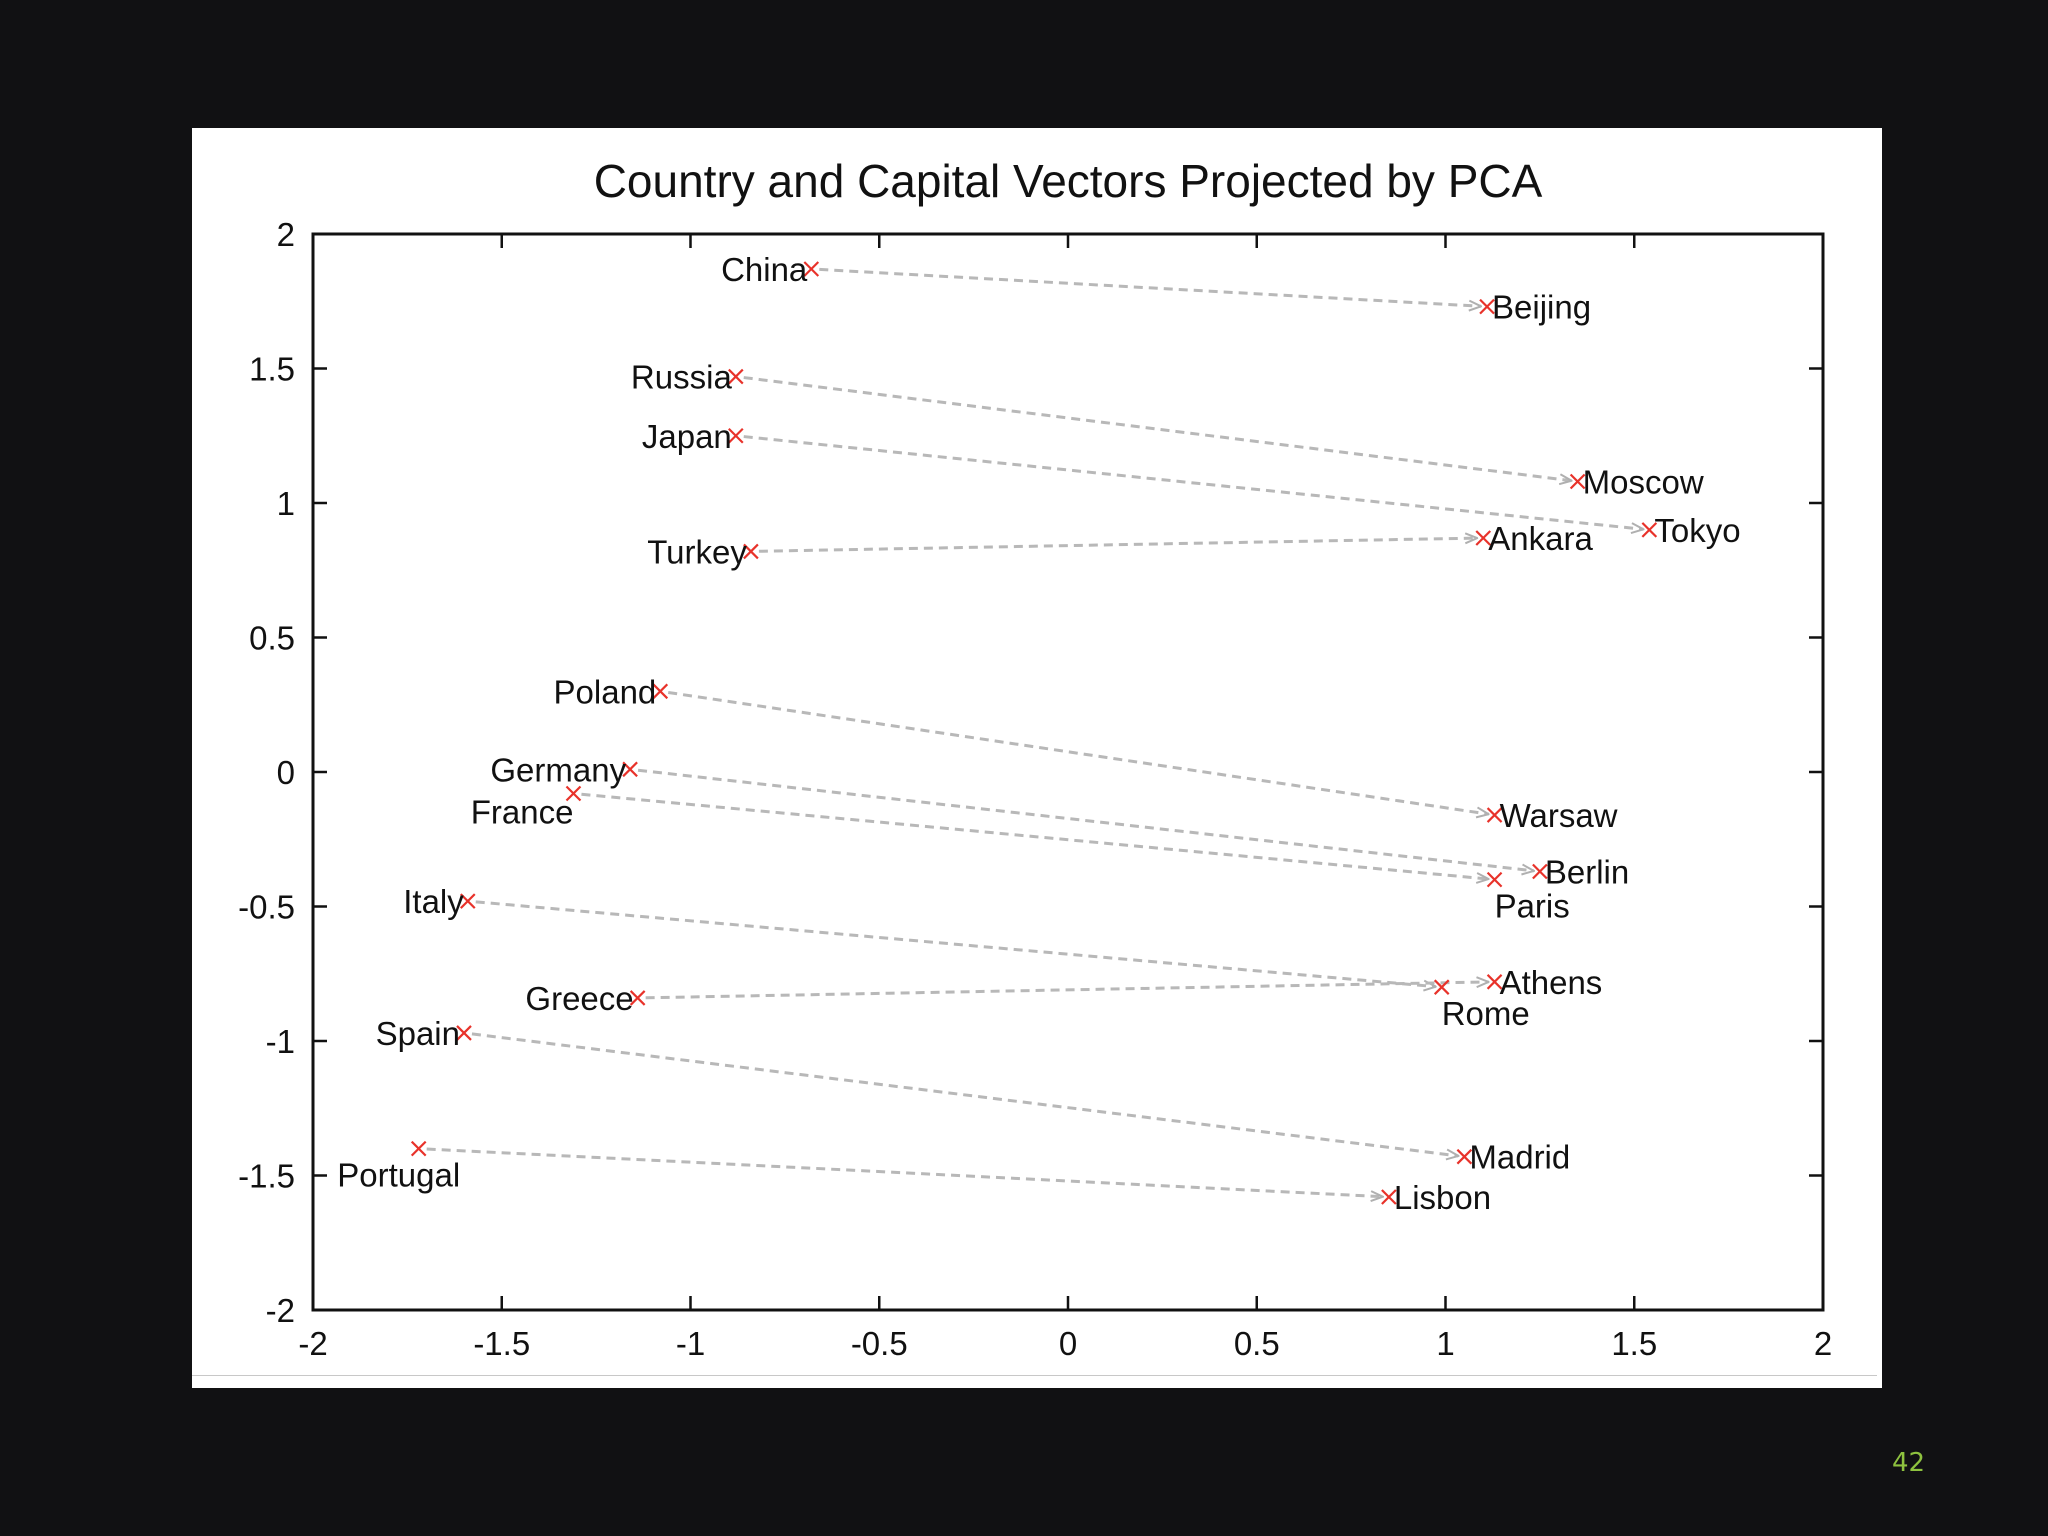 Image resolution: width=2048 pixels, height=1536 pixels. I want to click on y-tick-label: -2, so click(280, 1310).